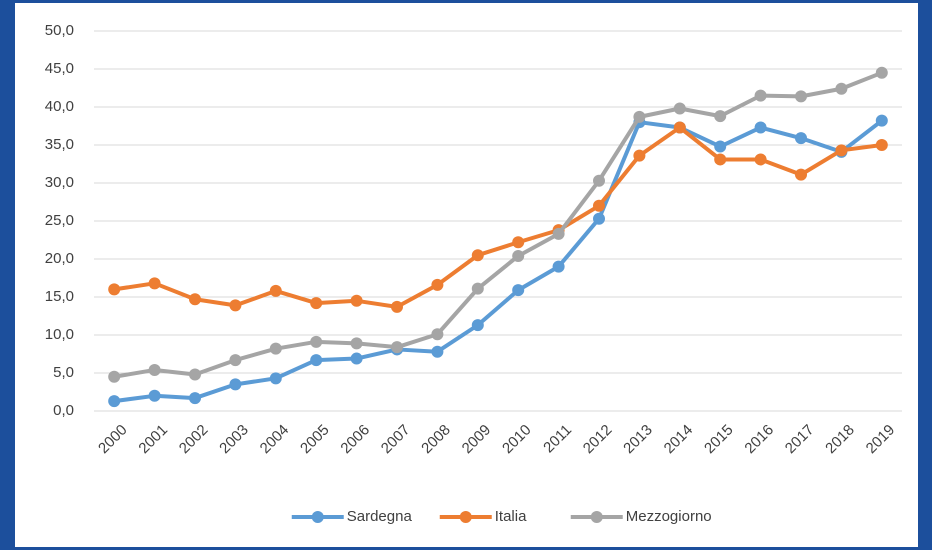 Image resolution: width=932 pixels, height=550 pixels. I want to click on y-tick-label: 20,0, so click(59, 258).